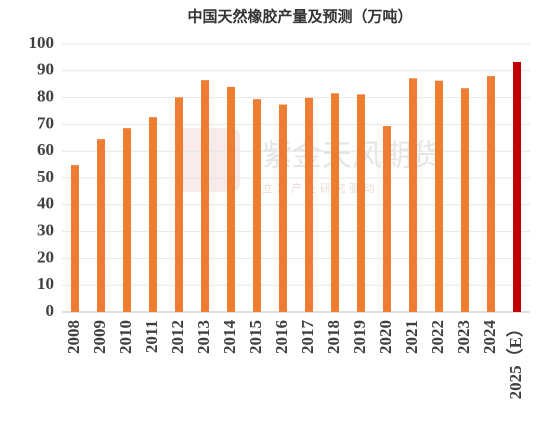  Describe the element at coordinates (281, 337) in the screenshot. I see `x-tick-label: 2016` at that location.